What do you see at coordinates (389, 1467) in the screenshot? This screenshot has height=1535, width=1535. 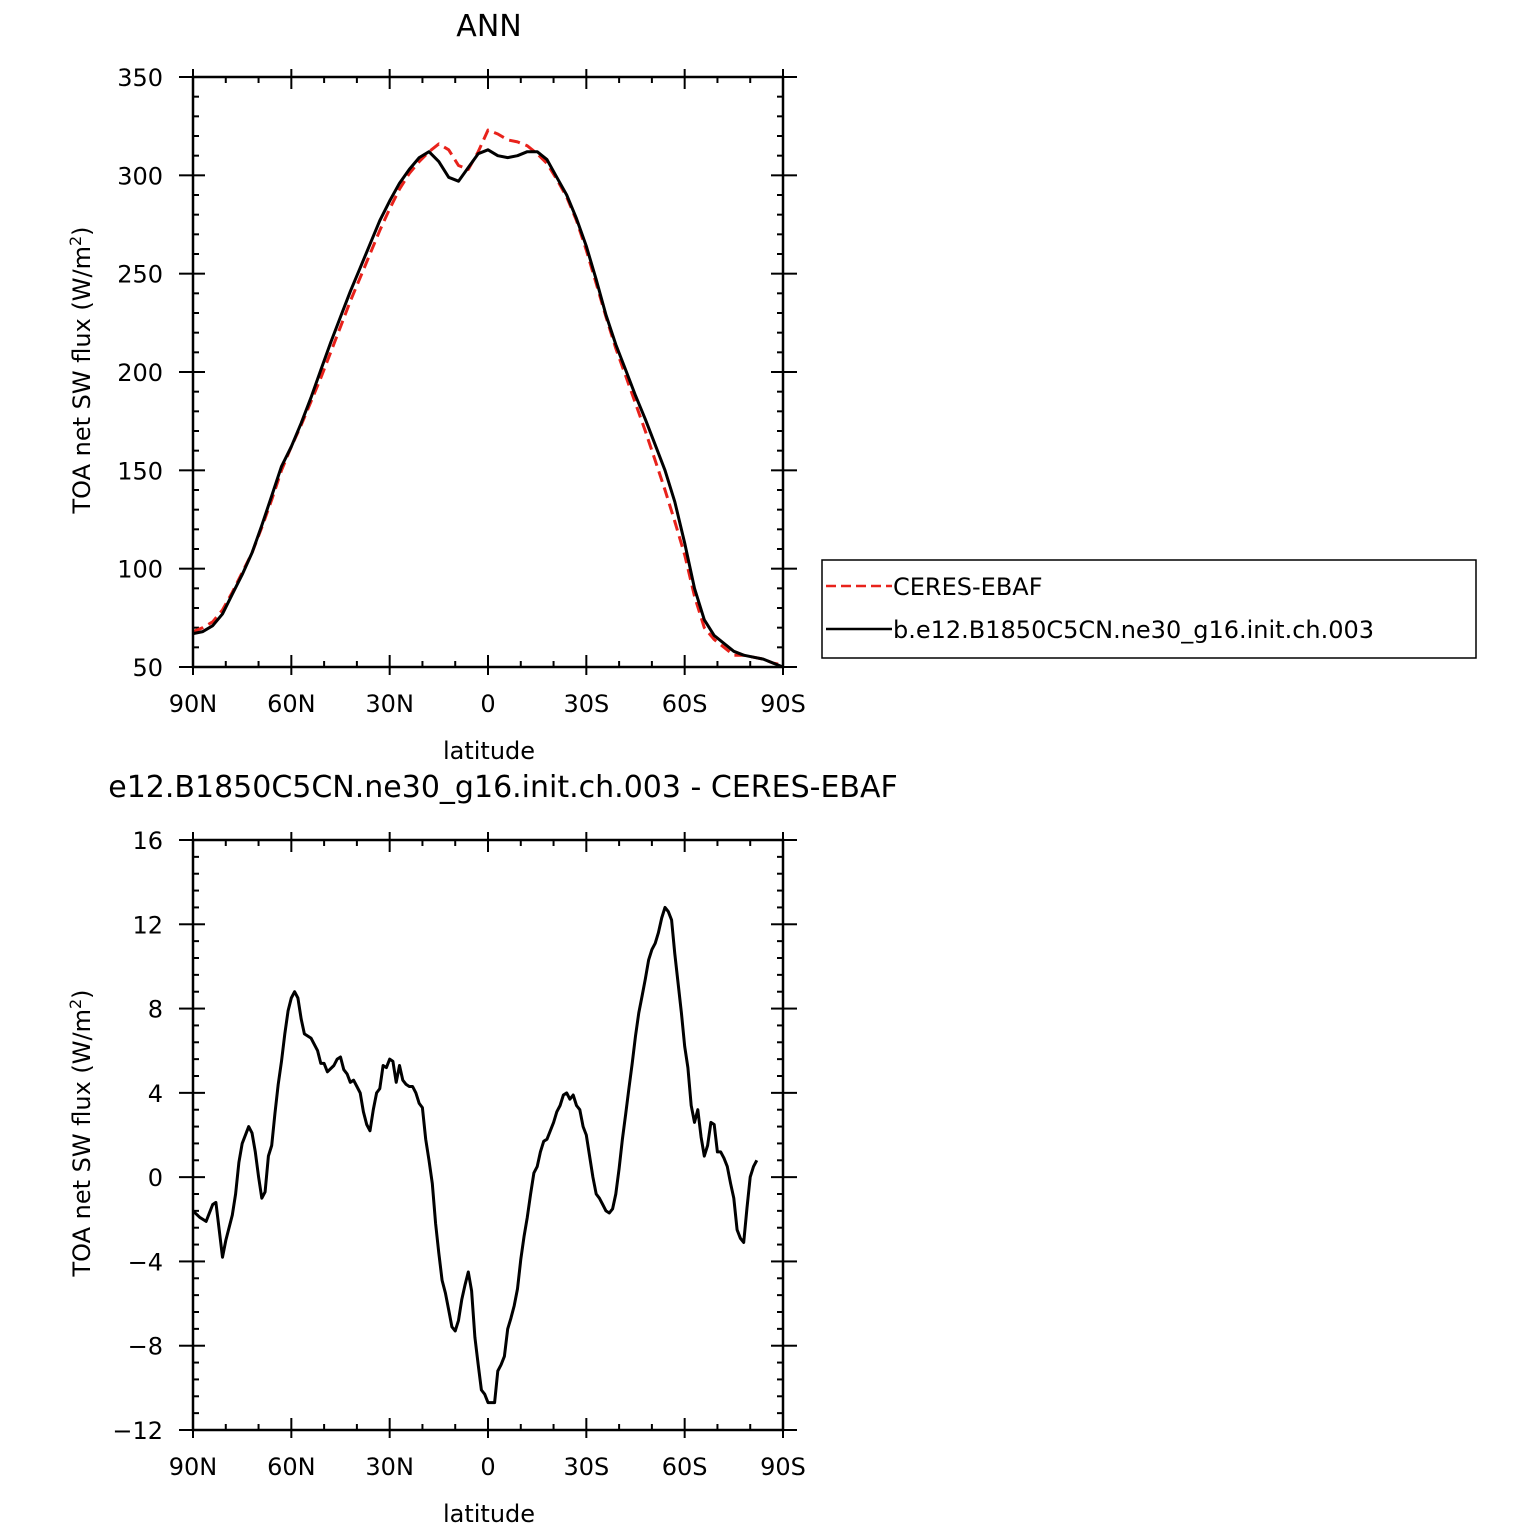 I see `bottom-x-tick-label: 30N` at bounding box center [389, 1467].